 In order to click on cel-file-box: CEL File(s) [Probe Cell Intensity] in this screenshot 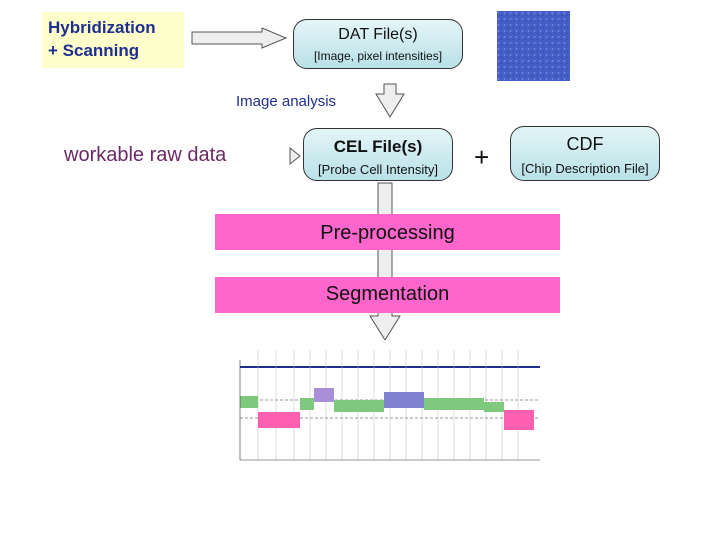, I will do `click(378, 154)`.